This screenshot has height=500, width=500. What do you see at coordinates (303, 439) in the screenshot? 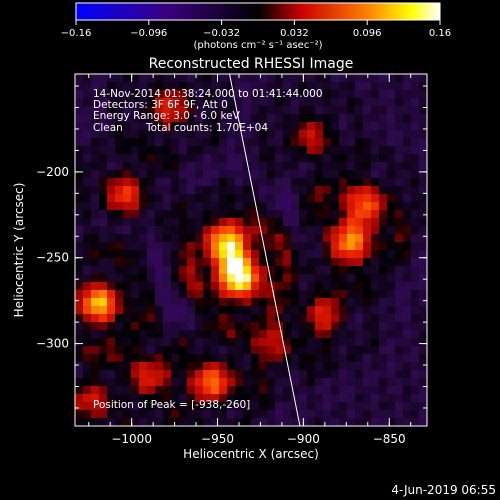
I see `x-tick-label: −900` at bounding box center [303, 439].